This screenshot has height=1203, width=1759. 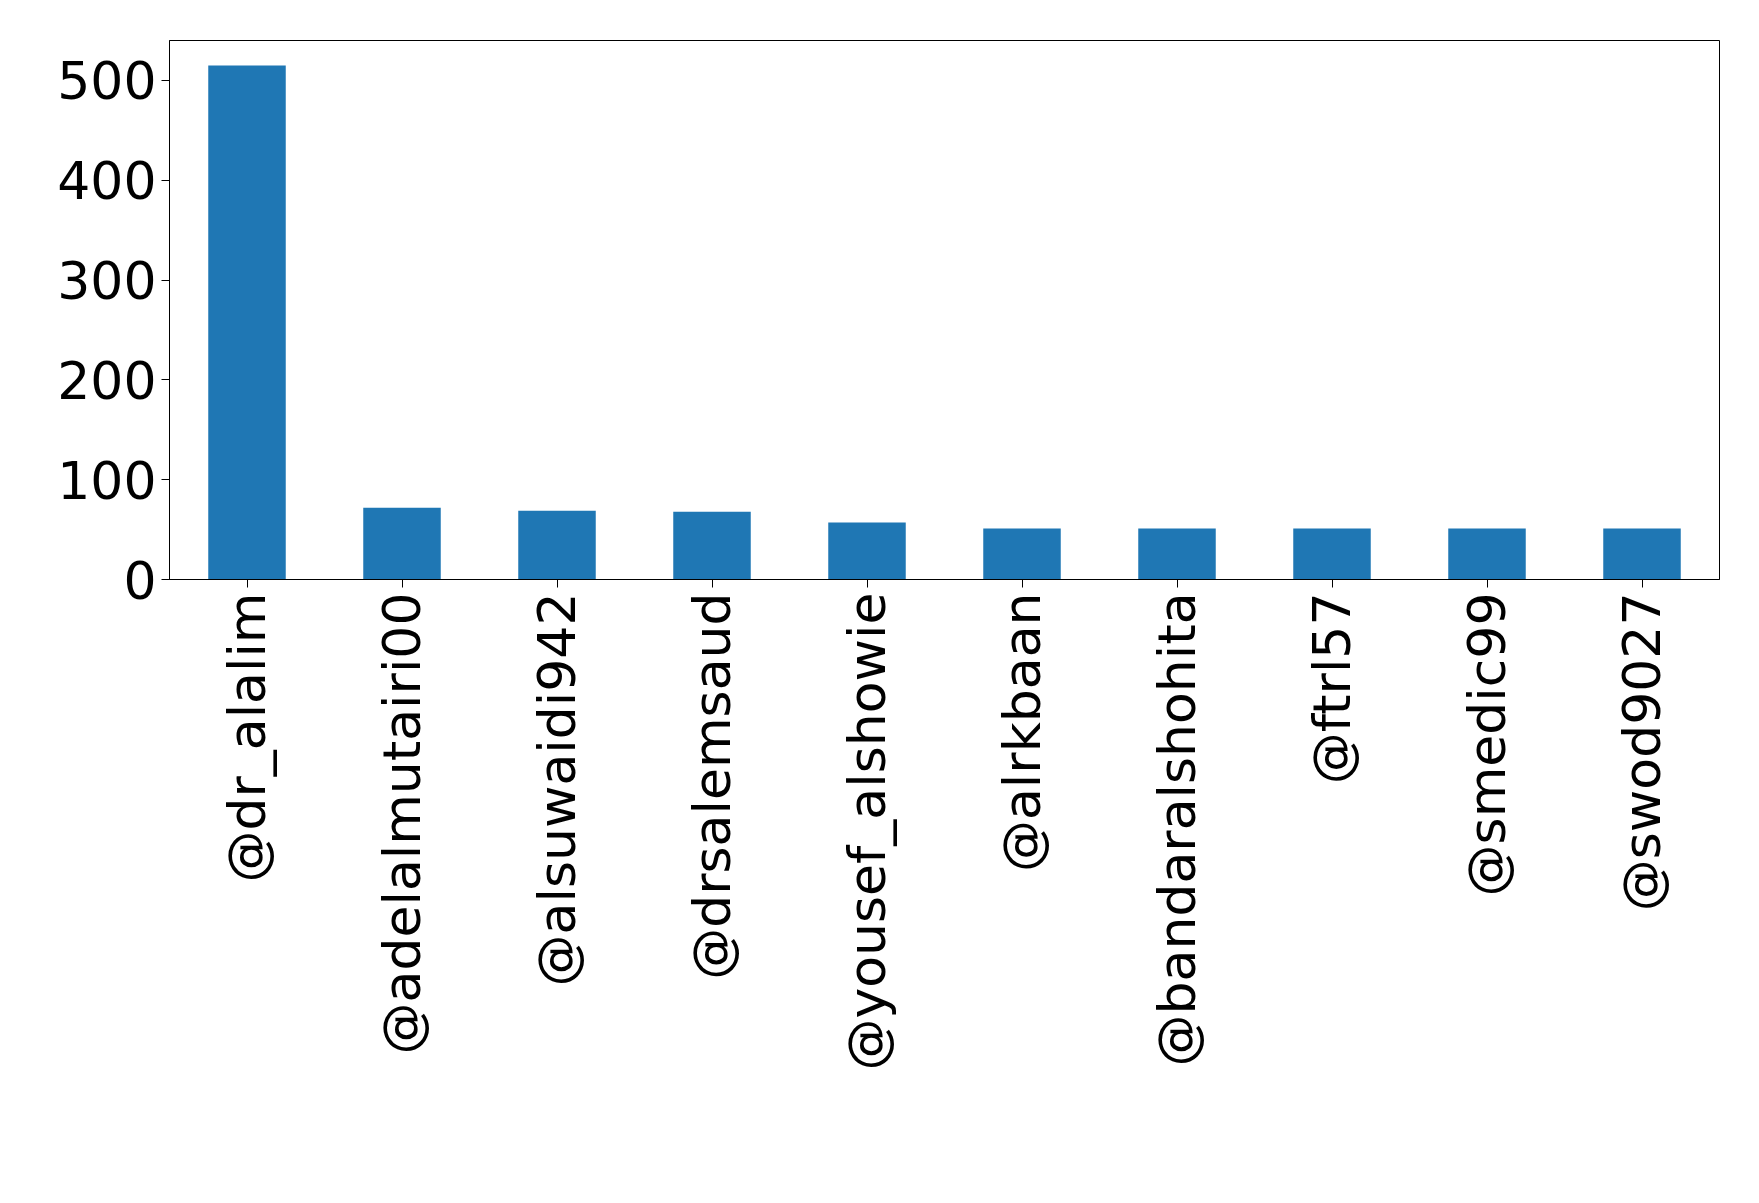 I want to click on x-tick-label: @alrkbaan, so click(x=1022, y=732).